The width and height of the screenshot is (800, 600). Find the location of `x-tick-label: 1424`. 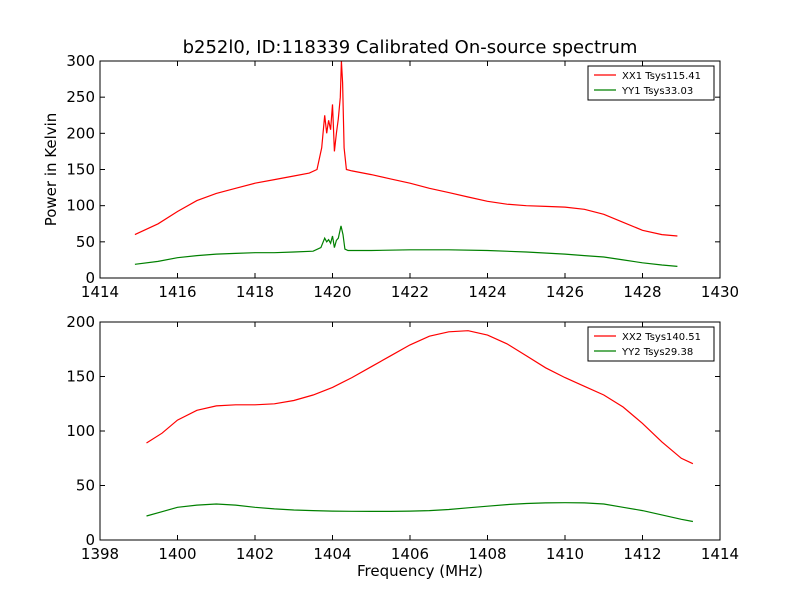

x-tick-label: 1424 is located at coordinates (487, 292).